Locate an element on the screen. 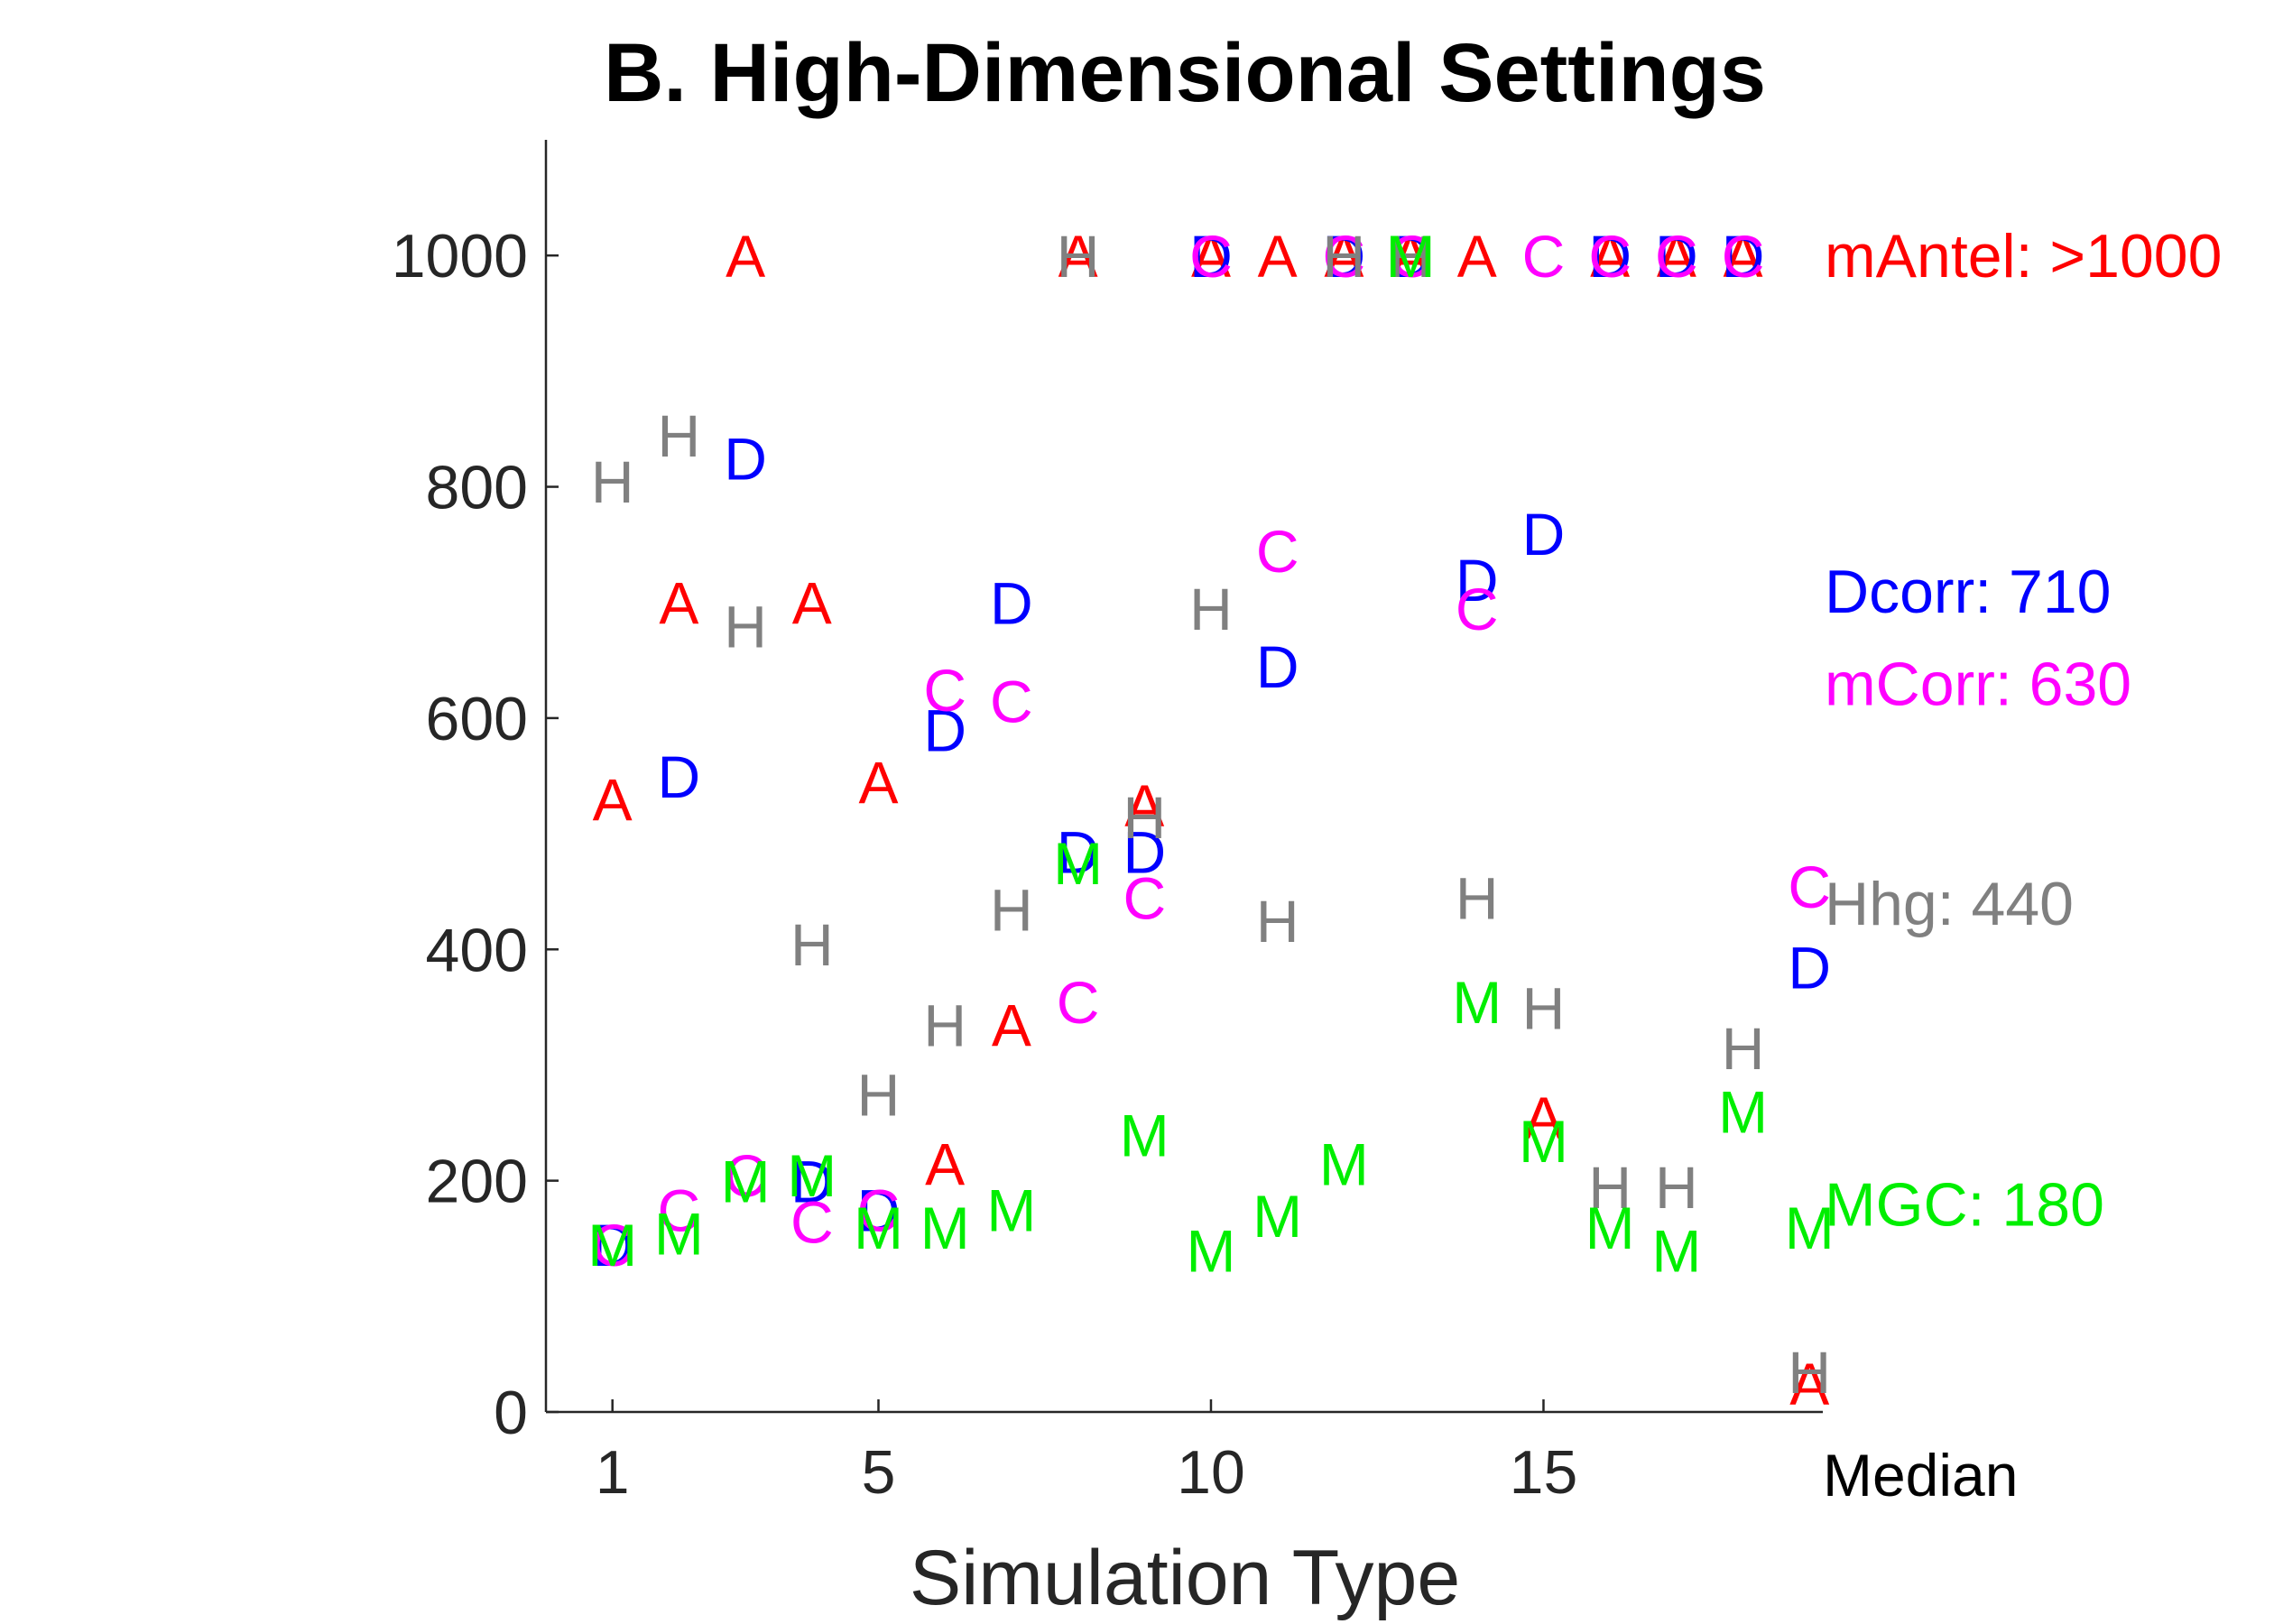  median-label-hhg: Hhg: 440 is located at coordinates (1950, 904).